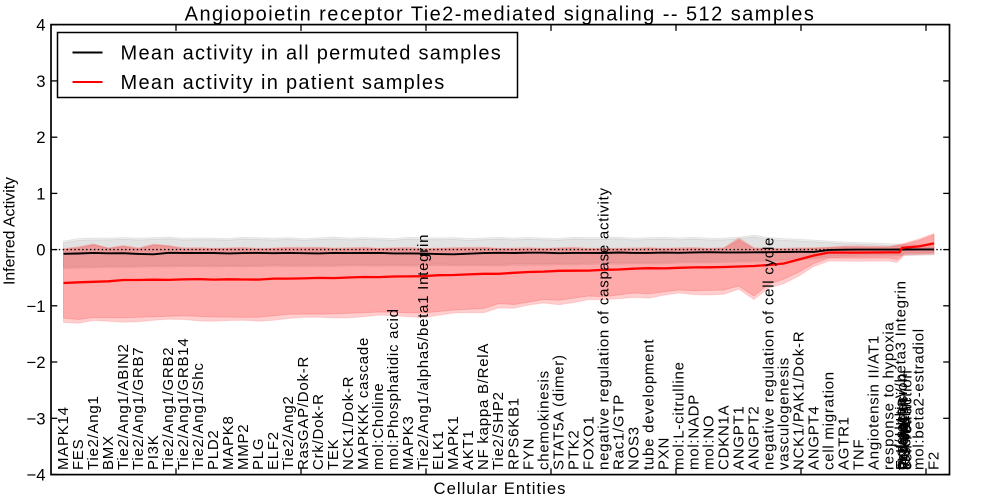 This screenshot has width=1000, height=500. Describe the element at coordinates (303, 413) in the screenshot. I see `svg-text: RasGAP/Dok-R` at that location.